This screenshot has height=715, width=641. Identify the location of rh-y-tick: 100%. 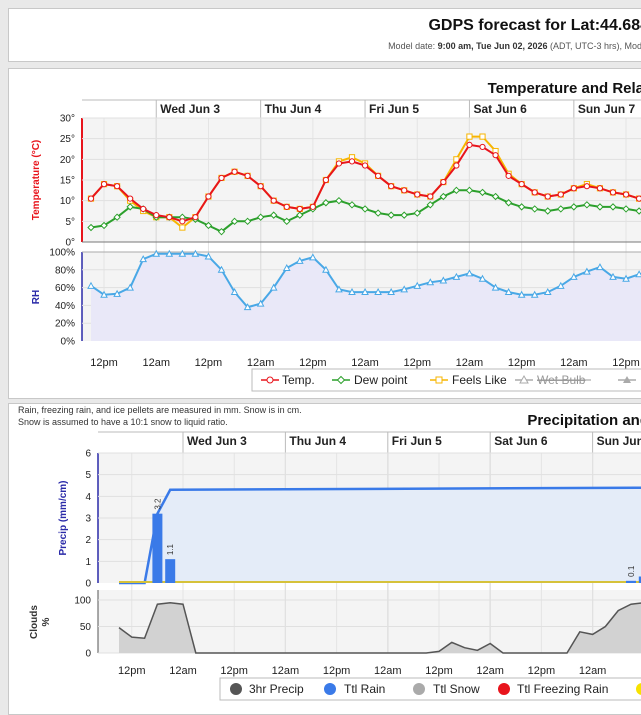
(62, 253).